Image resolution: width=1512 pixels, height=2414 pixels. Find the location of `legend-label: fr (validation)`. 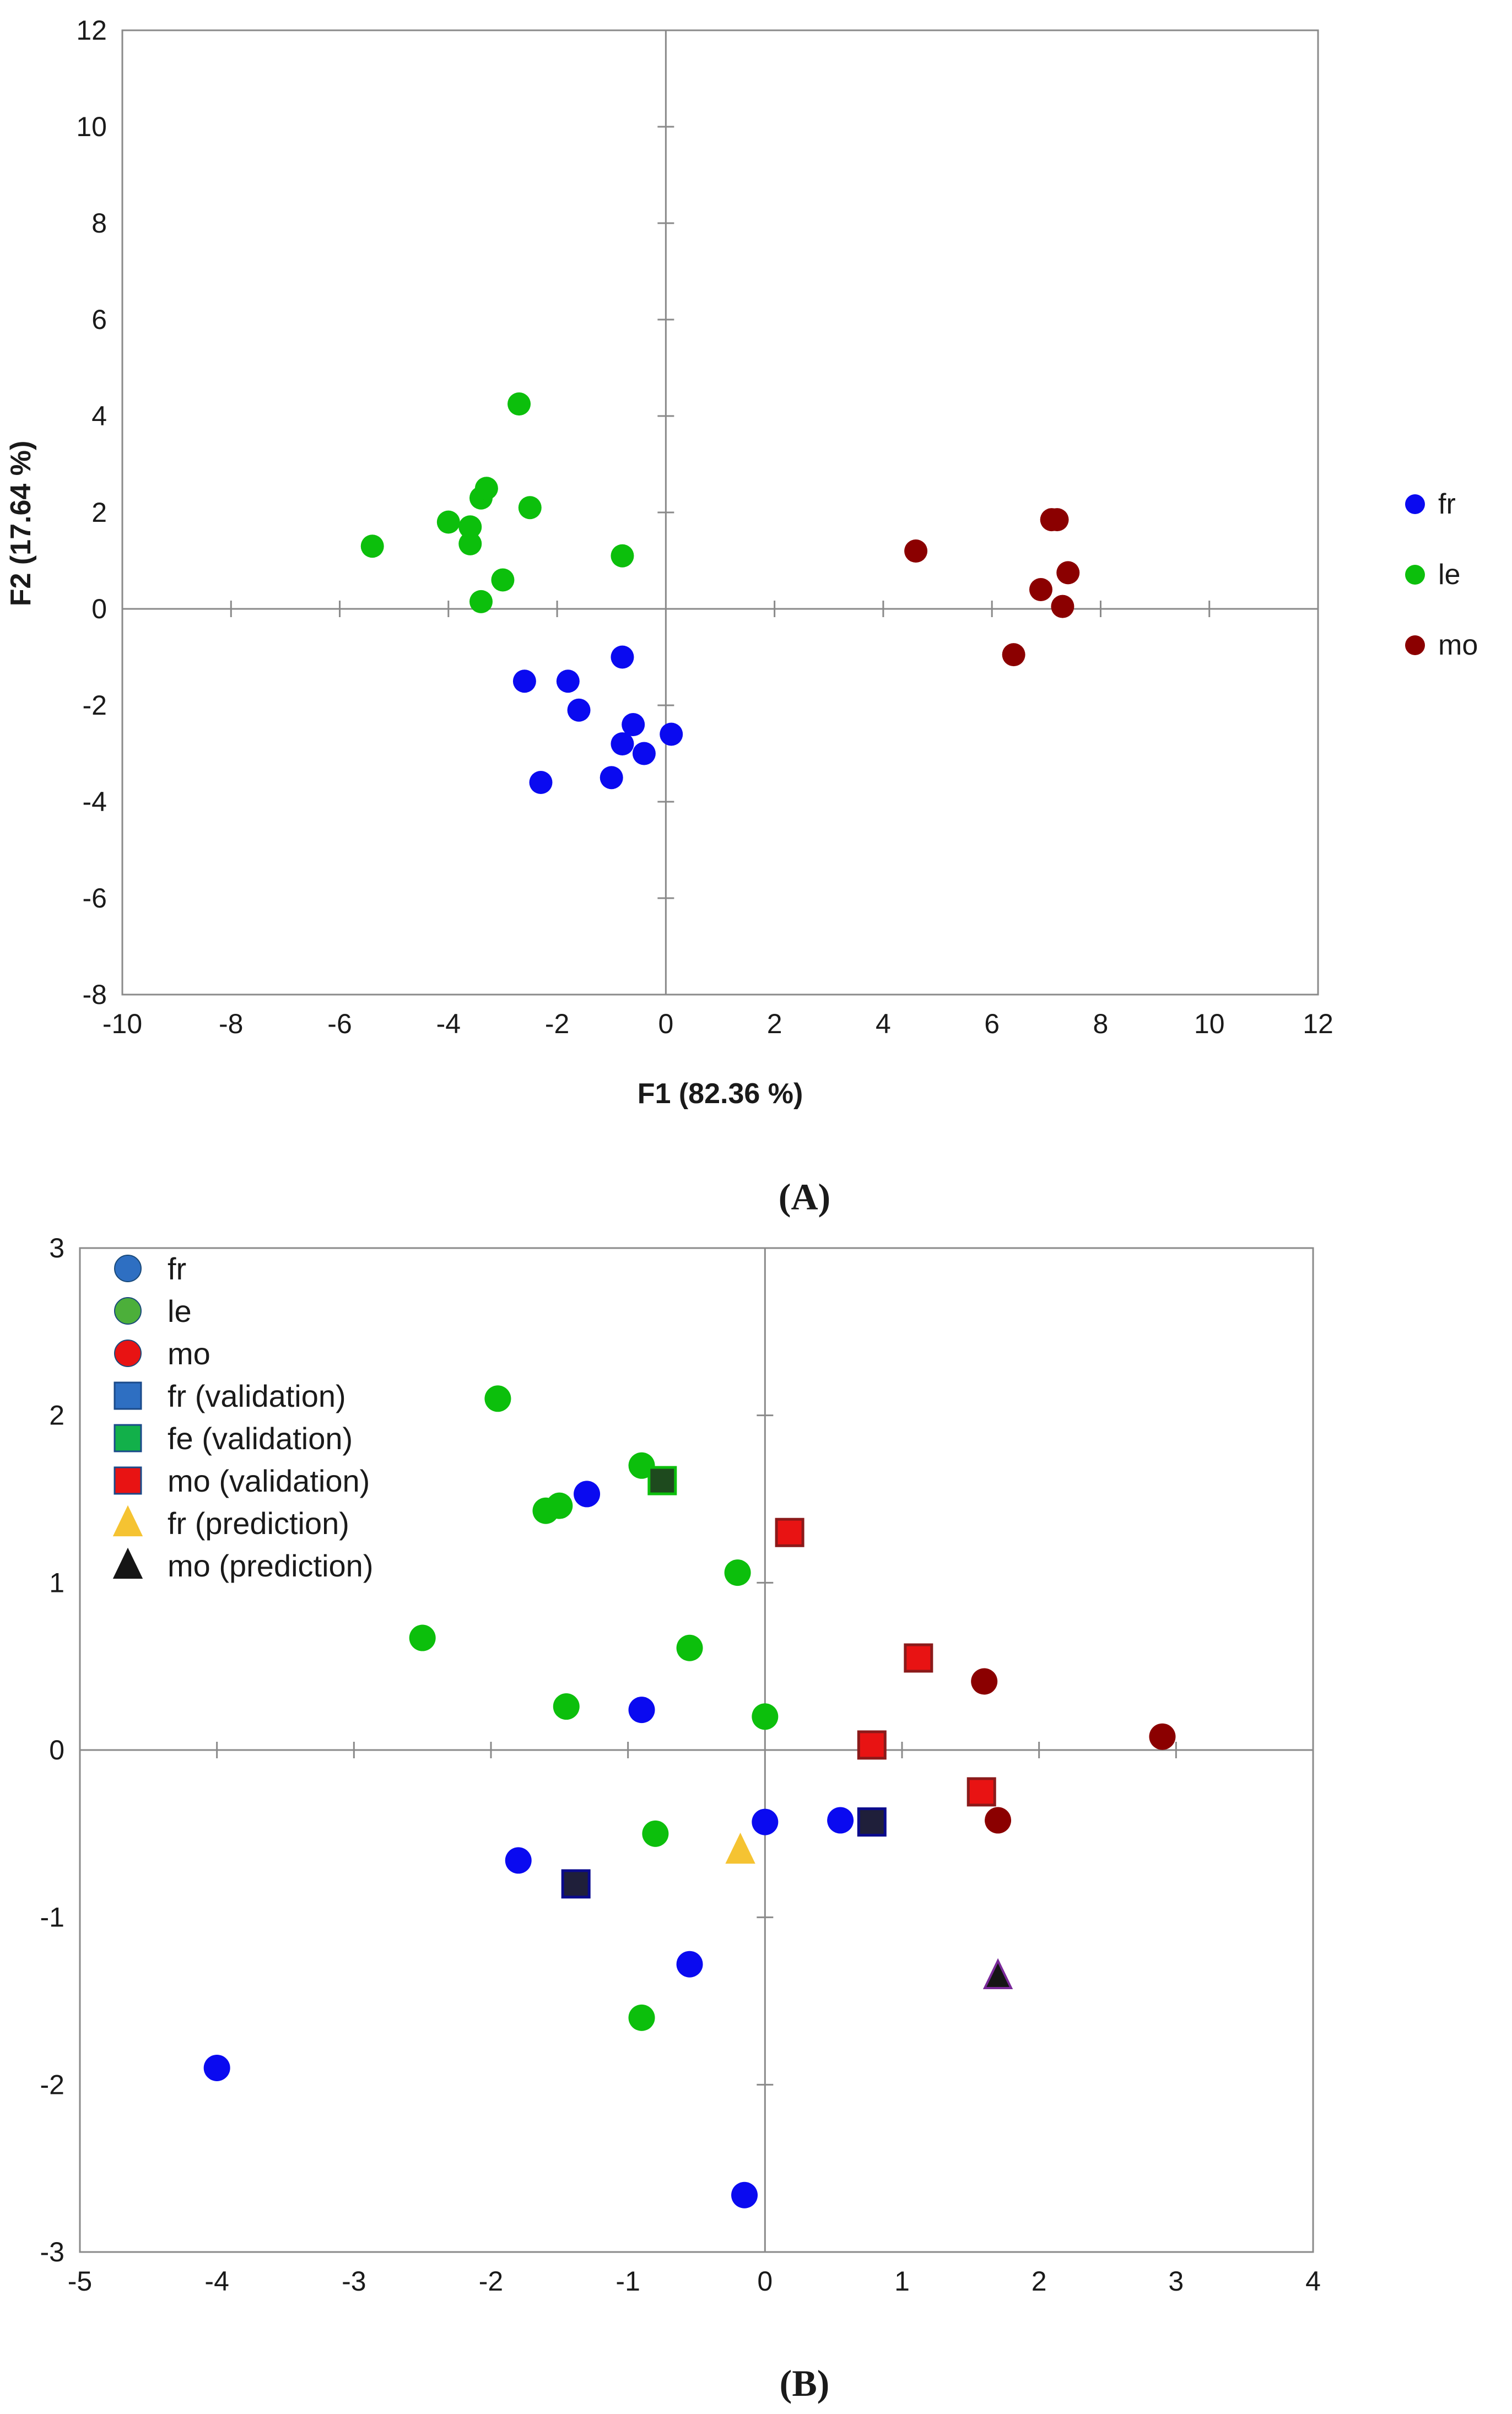

legend-label: fr (validation) is located at coordinates (257, 1396).